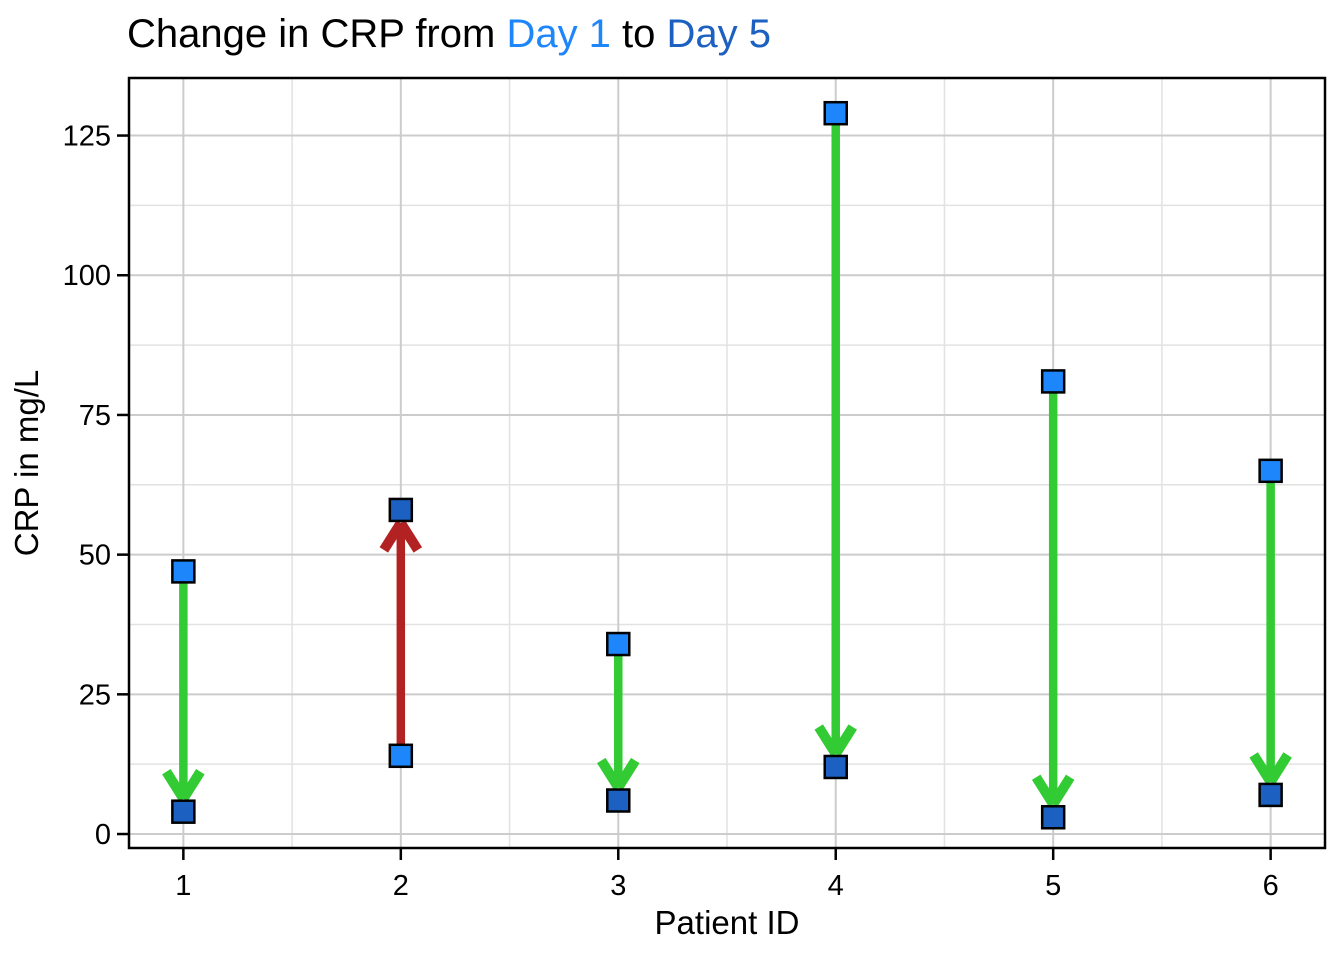  Describe the element at coordinates (1053, 886) in the screenshot. I see `x-tick-label: 5` at that location.